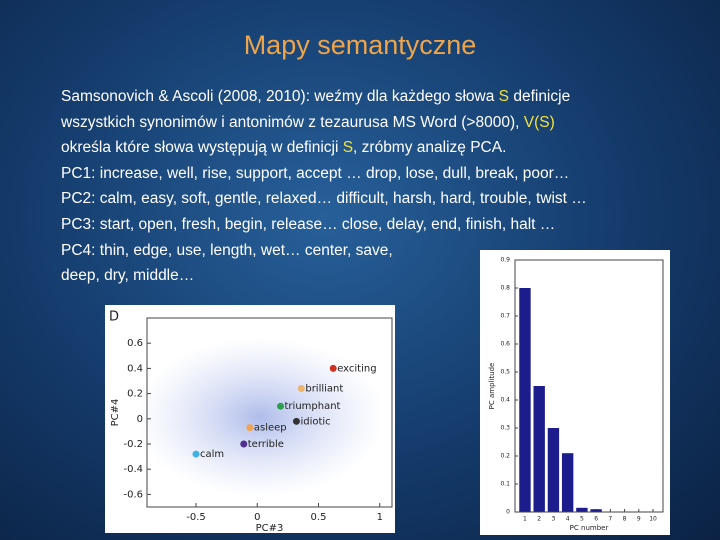 The width and height of the screenshot is (720, 540). Describe the element at coordinates (505, 484) in the screenshot. I see `y-tick-label: 0.1` at that location.